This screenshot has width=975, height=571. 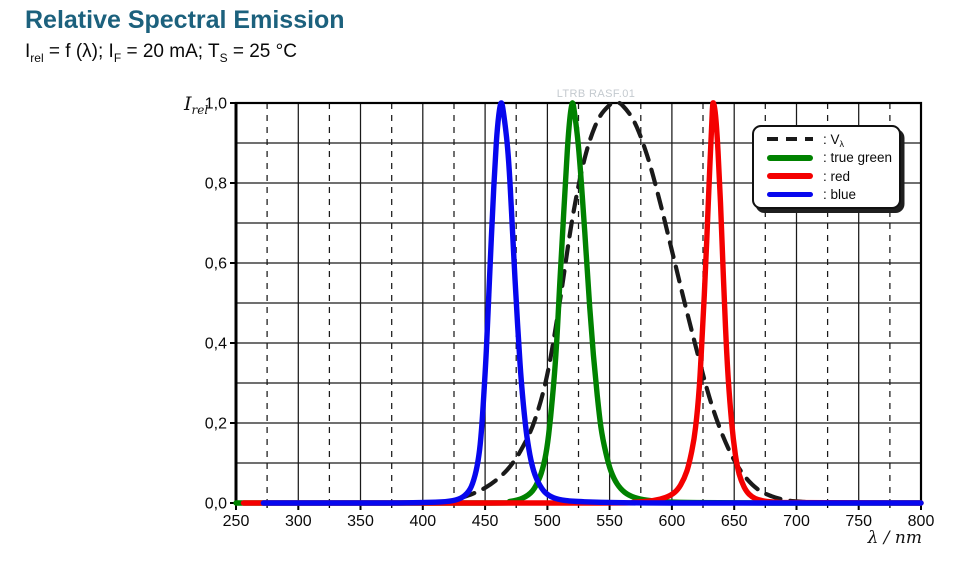 What do you see at coordinates (790, 176) in the screenshot?
I see `red-line-sample` at bounding box center [790, 176].